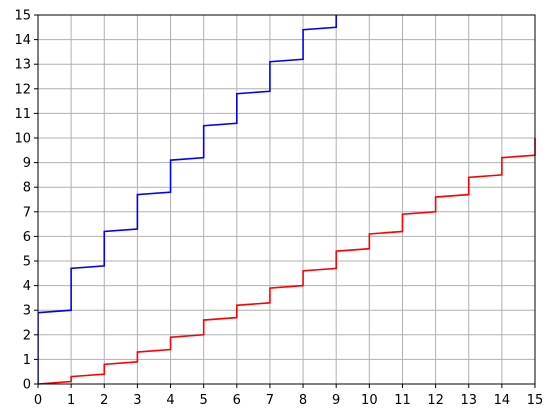  What do you see at coordinates (270, 400) in the screenshot?
I see `x-tick-label: 7` at bounding box center [270, 400].